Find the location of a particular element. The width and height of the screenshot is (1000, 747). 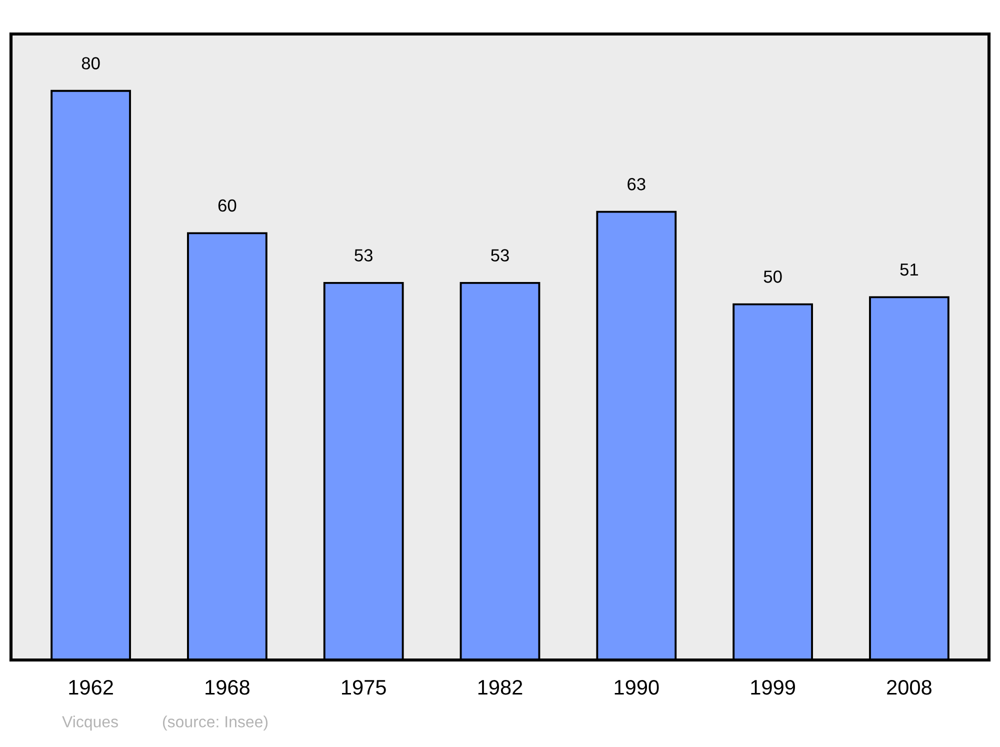

x-tick-label: 1975 is located at coordinates (364, 687).